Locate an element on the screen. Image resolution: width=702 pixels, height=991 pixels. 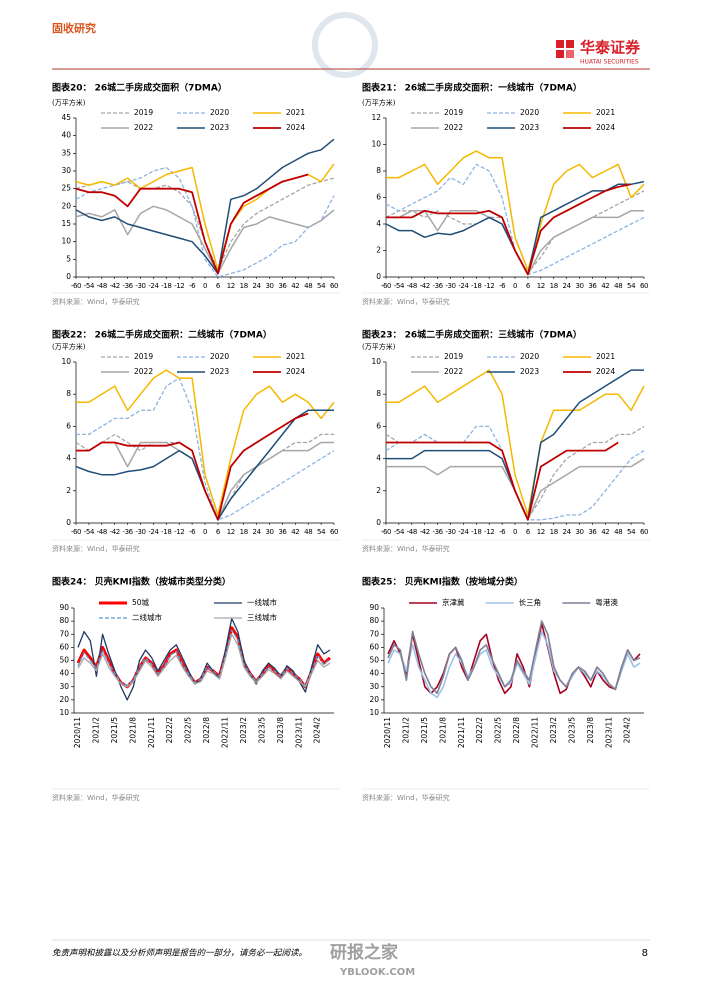
legend-label: 2022 is located at coordinates (143, 127).